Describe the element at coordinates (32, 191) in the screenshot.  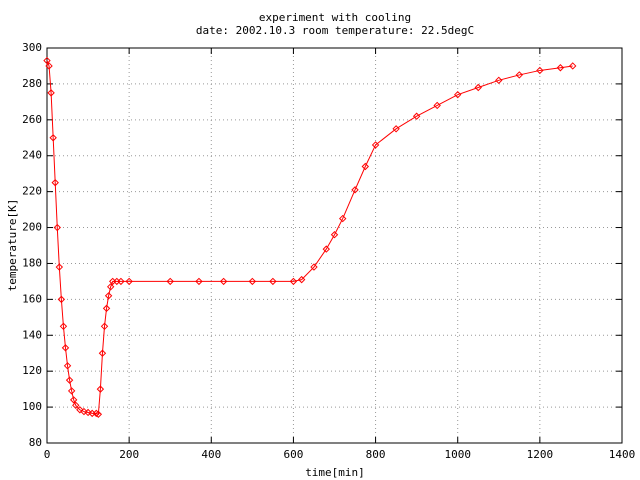
I see `y-tick-label: 220` at that location.